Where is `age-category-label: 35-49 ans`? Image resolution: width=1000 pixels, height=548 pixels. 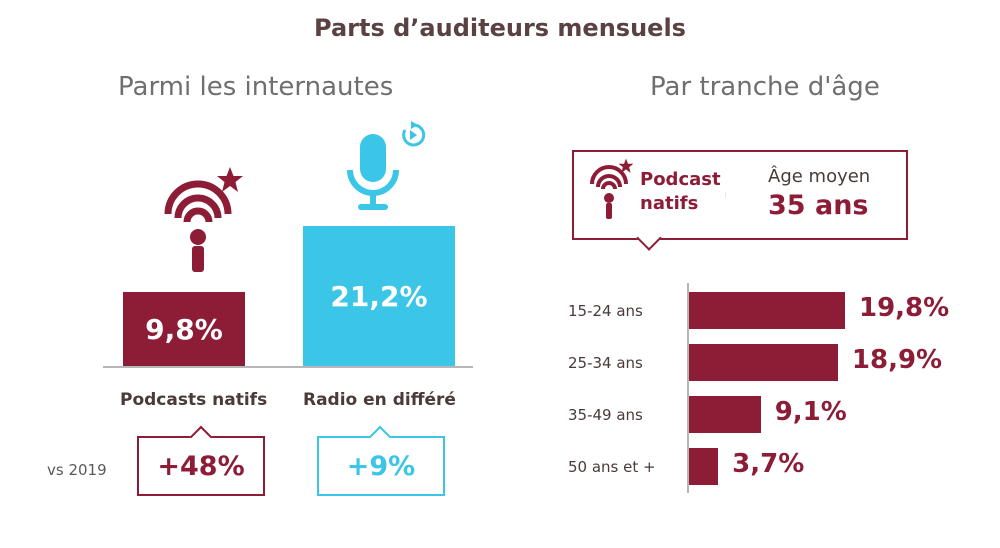
age-category-label: 35-49 ans is located at coordinates (605, 415).